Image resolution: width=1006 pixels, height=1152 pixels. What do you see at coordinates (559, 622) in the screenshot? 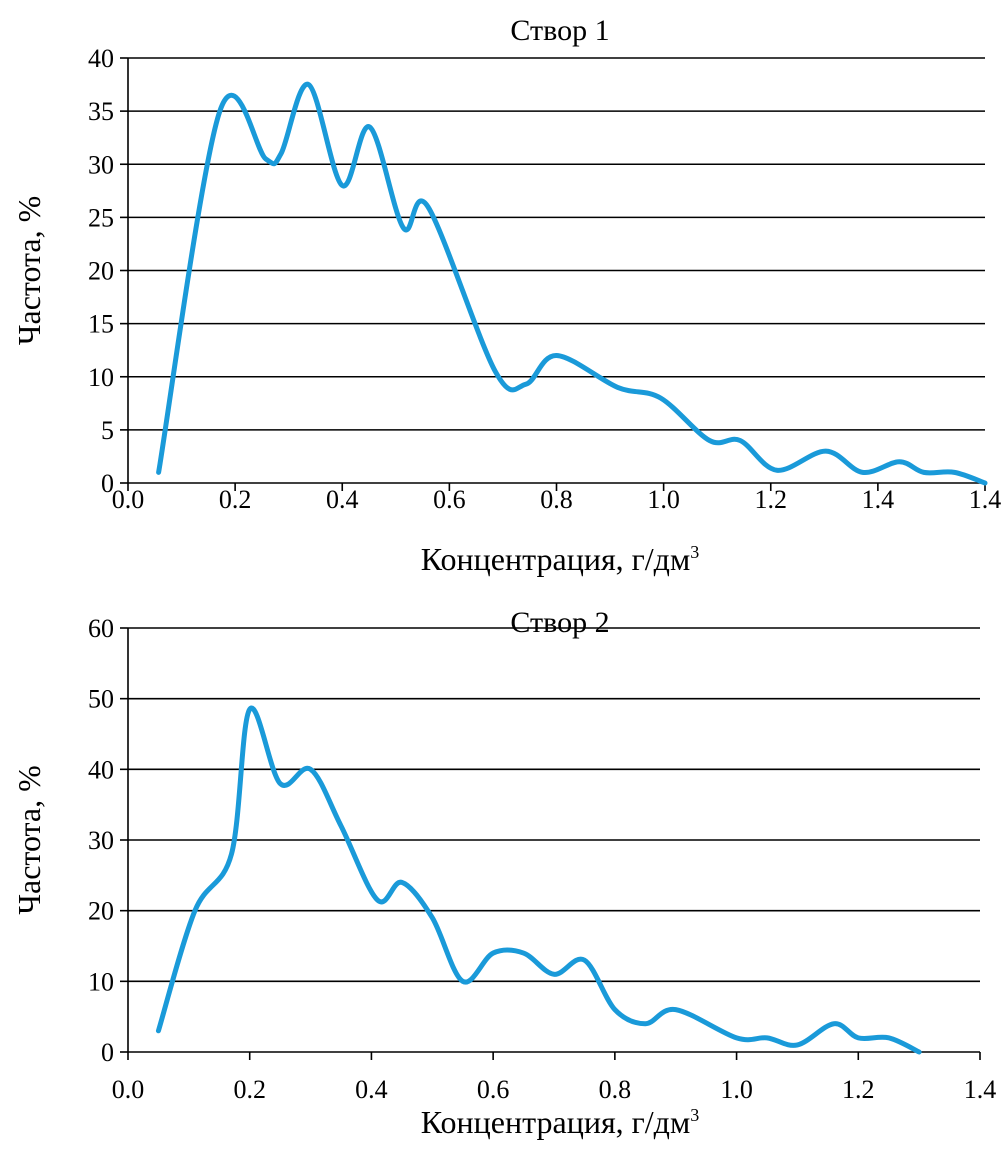
I see `chart-title: Створ 2` at bounding box center [559, 622].